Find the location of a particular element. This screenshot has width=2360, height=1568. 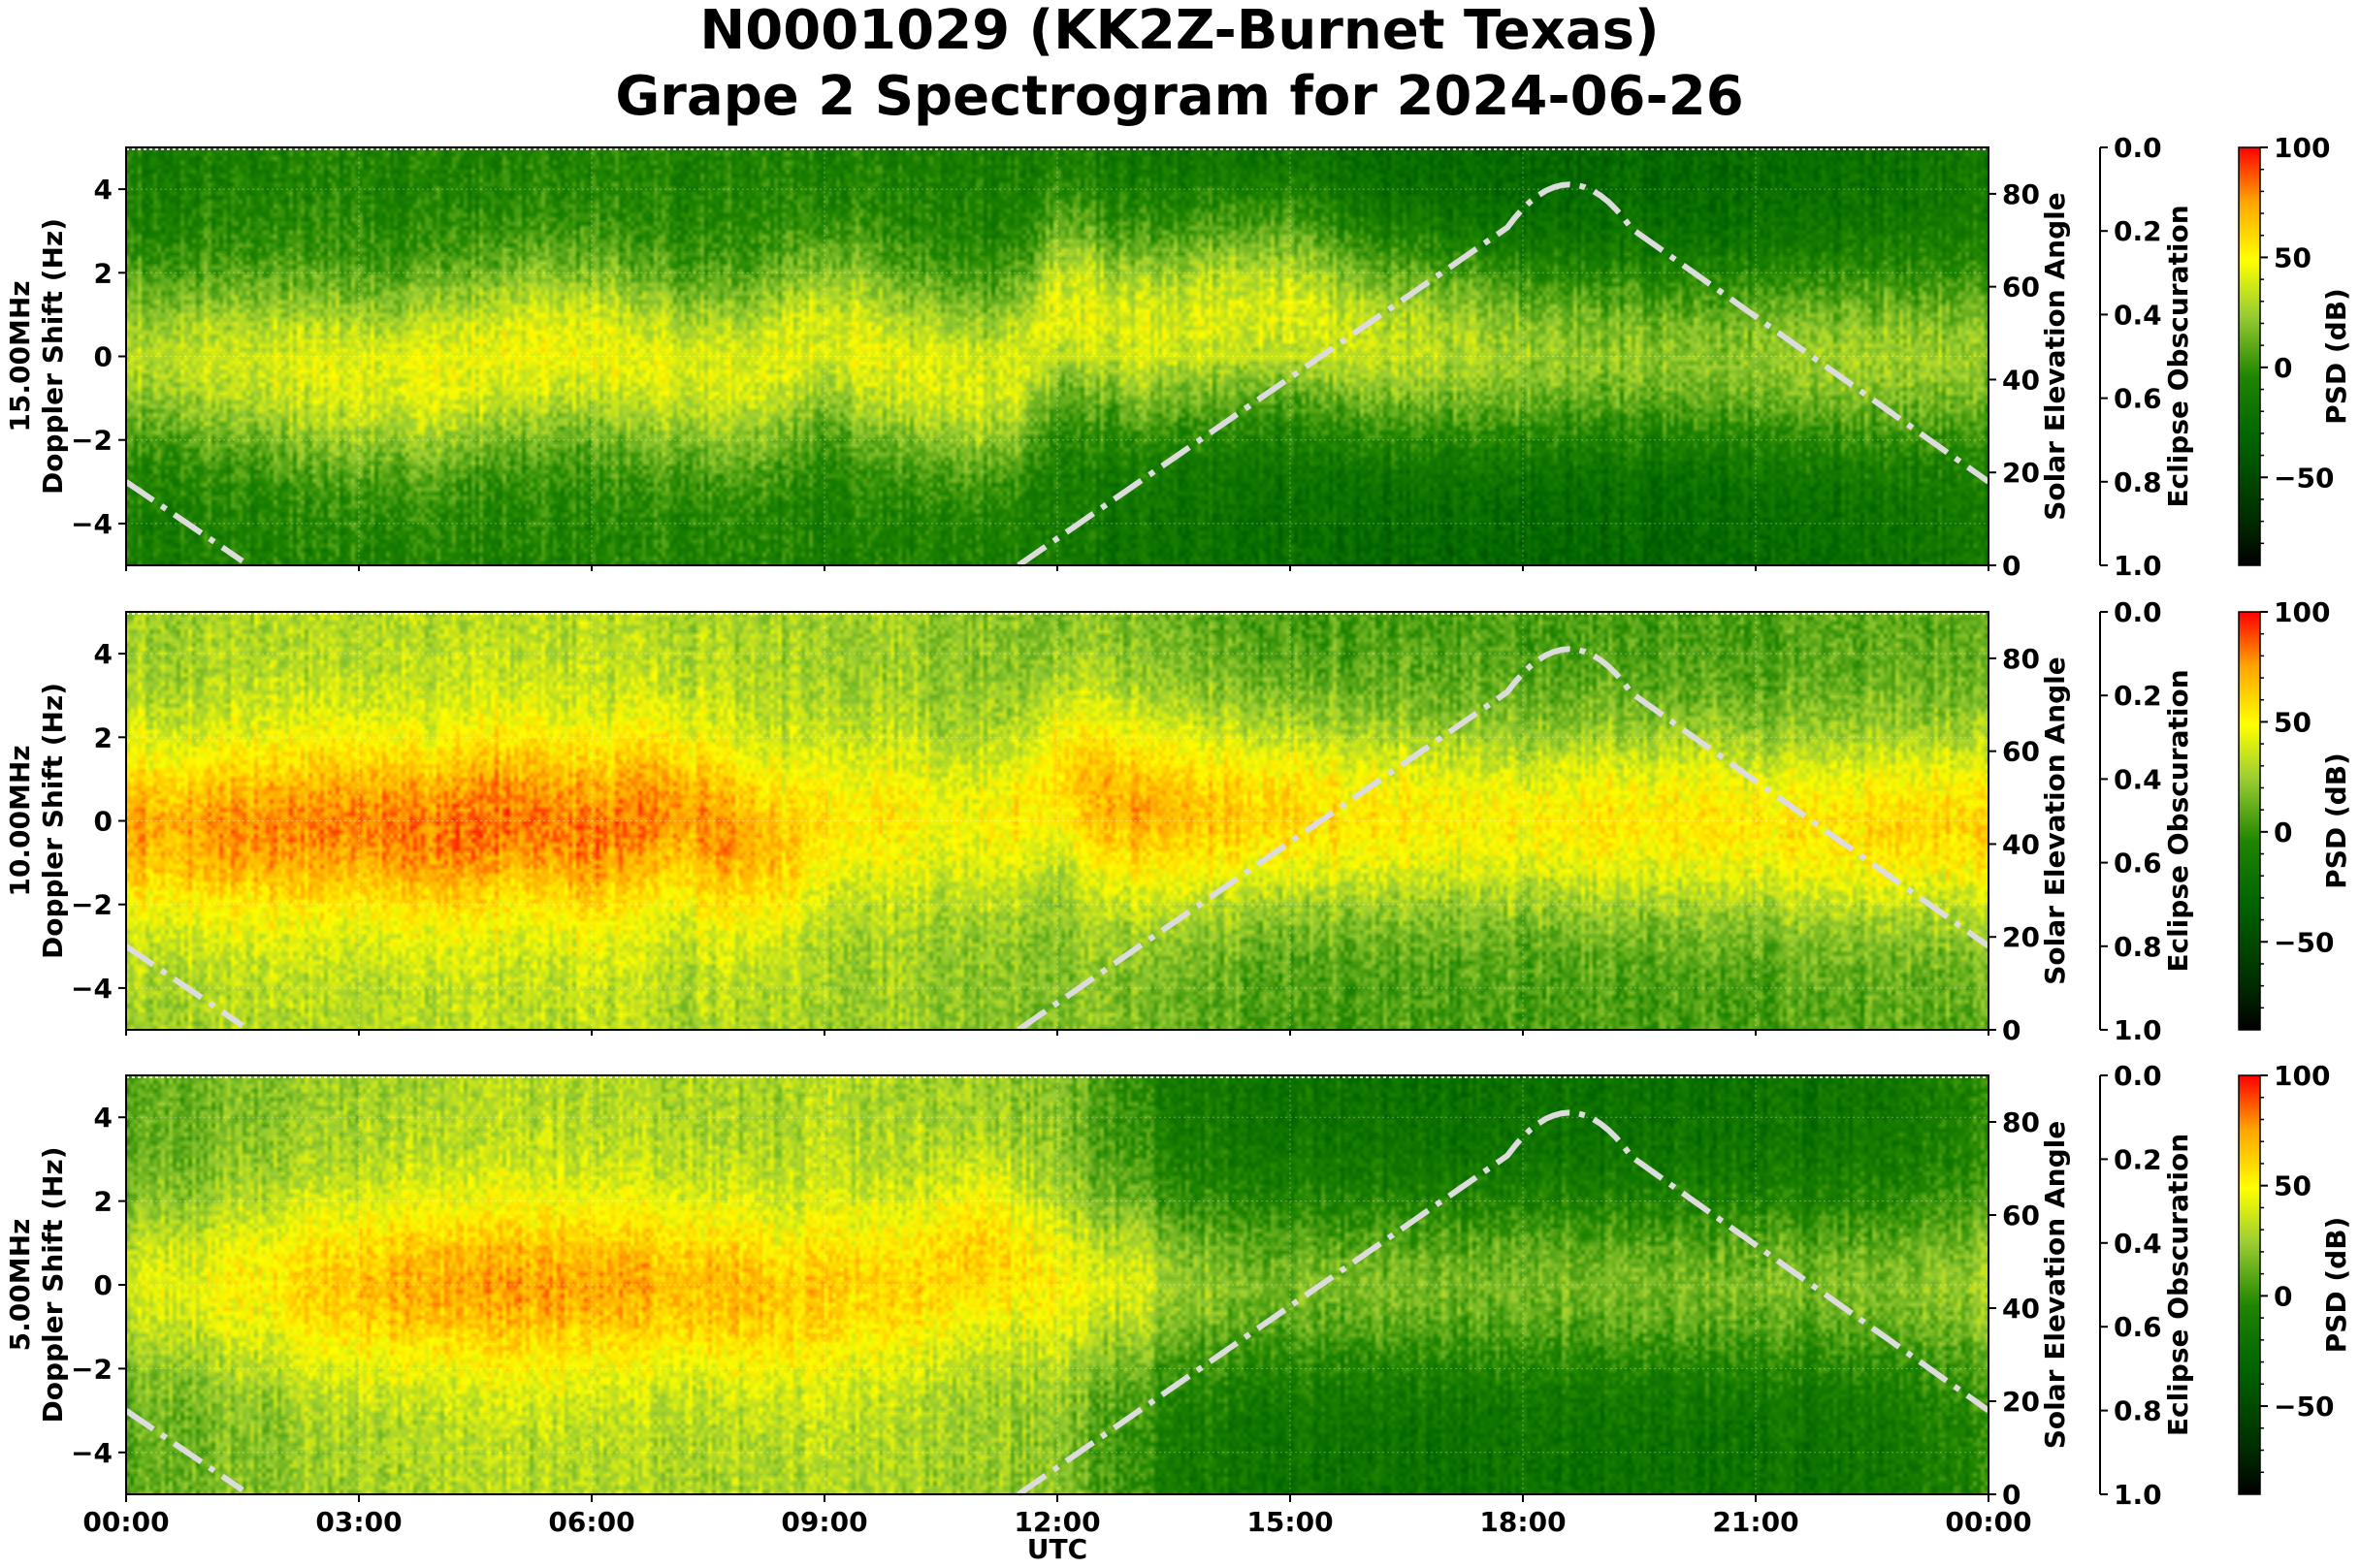

x-tick-label: 15:00 is located at coordinates (1289, 1522).